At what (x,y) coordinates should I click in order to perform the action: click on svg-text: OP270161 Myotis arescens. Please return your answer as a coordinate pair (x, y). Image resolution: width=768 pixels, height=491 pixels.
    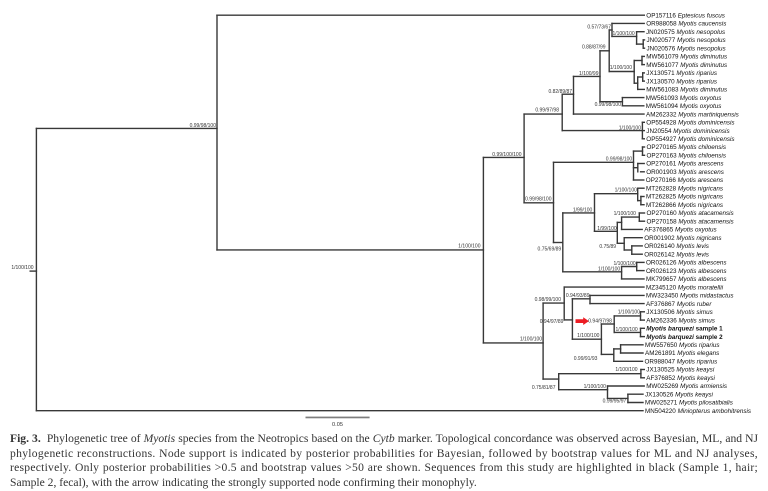
    Looking at the image, I should click on (685, 164).